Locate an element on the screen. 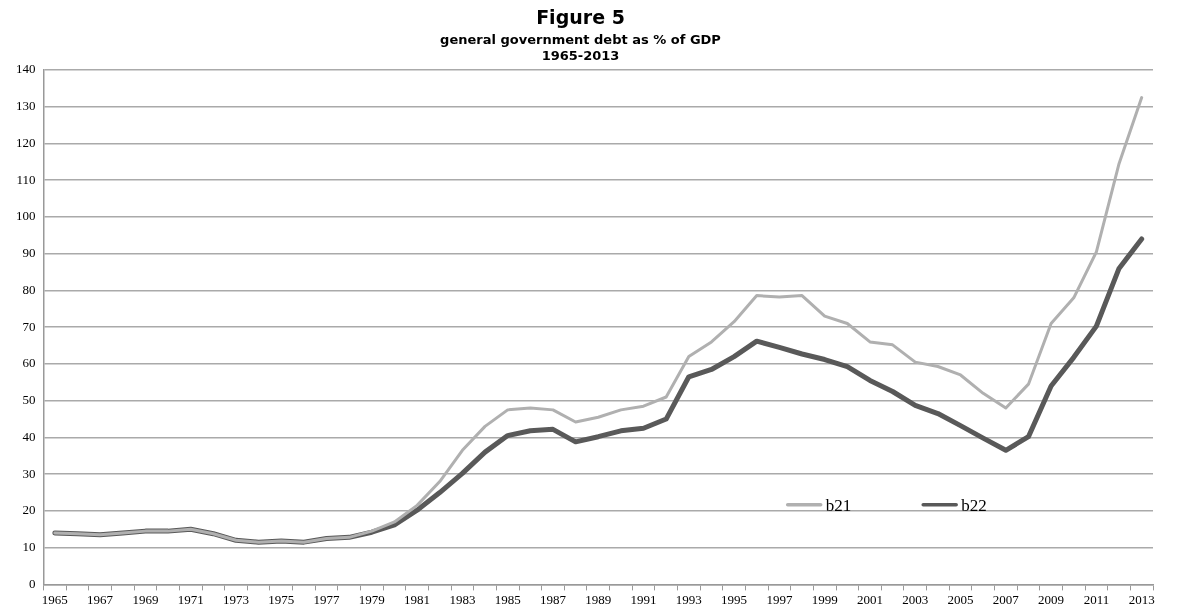 The height and width of the screenshot is (612, 1183). chart-subtitle: general government debt as % of GDP 1965-2013 is located at coordinates (580, 47).